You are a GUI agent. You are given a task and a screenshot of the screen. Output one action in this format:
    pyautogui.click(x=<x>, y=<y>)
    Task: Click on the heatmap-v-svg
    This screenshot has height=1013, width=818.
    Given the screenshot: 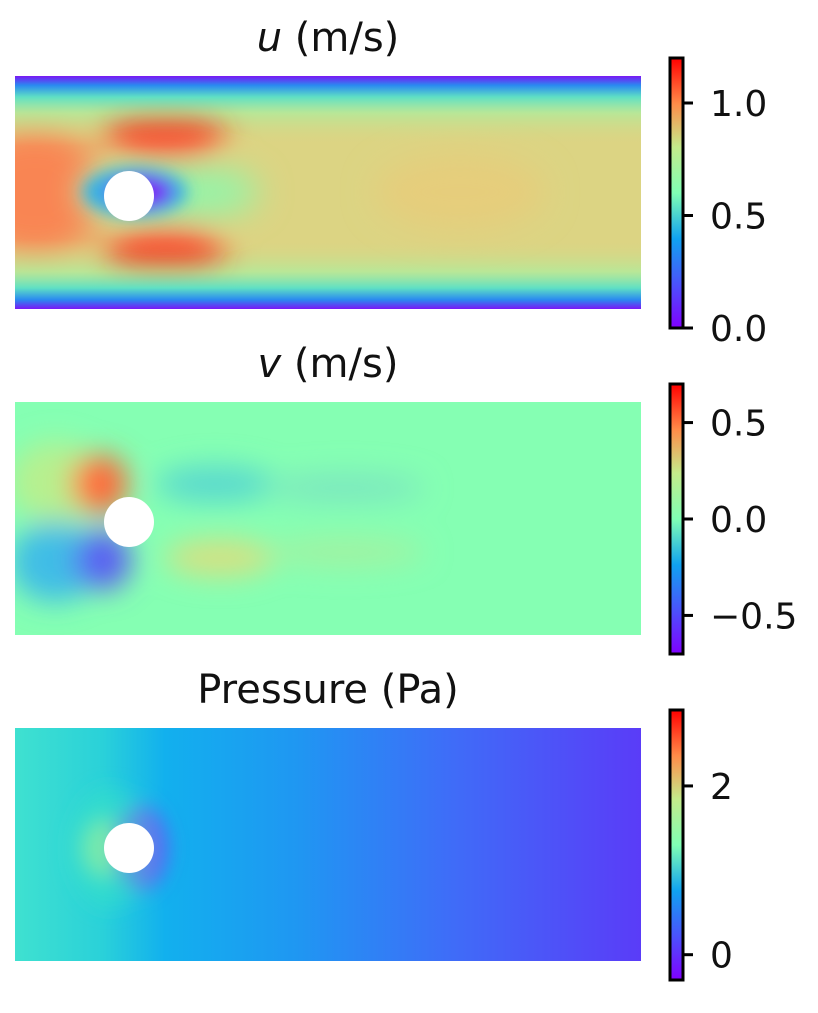 What is the action you would take?
    pyautogui.click(x=220, y=522)
    